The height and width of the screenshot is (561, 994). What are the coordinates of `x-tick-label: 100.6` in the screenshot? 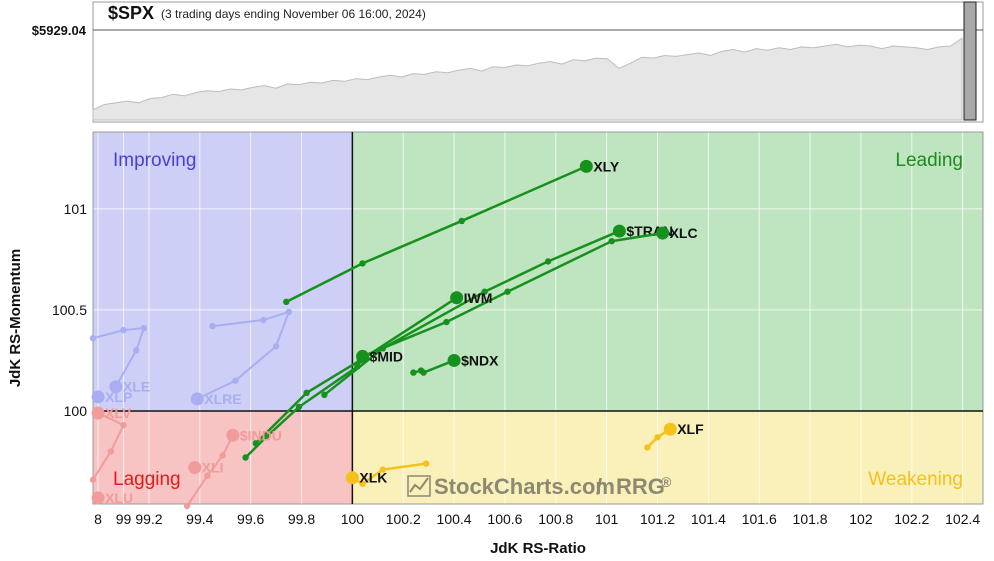 It's located at (504, 519).